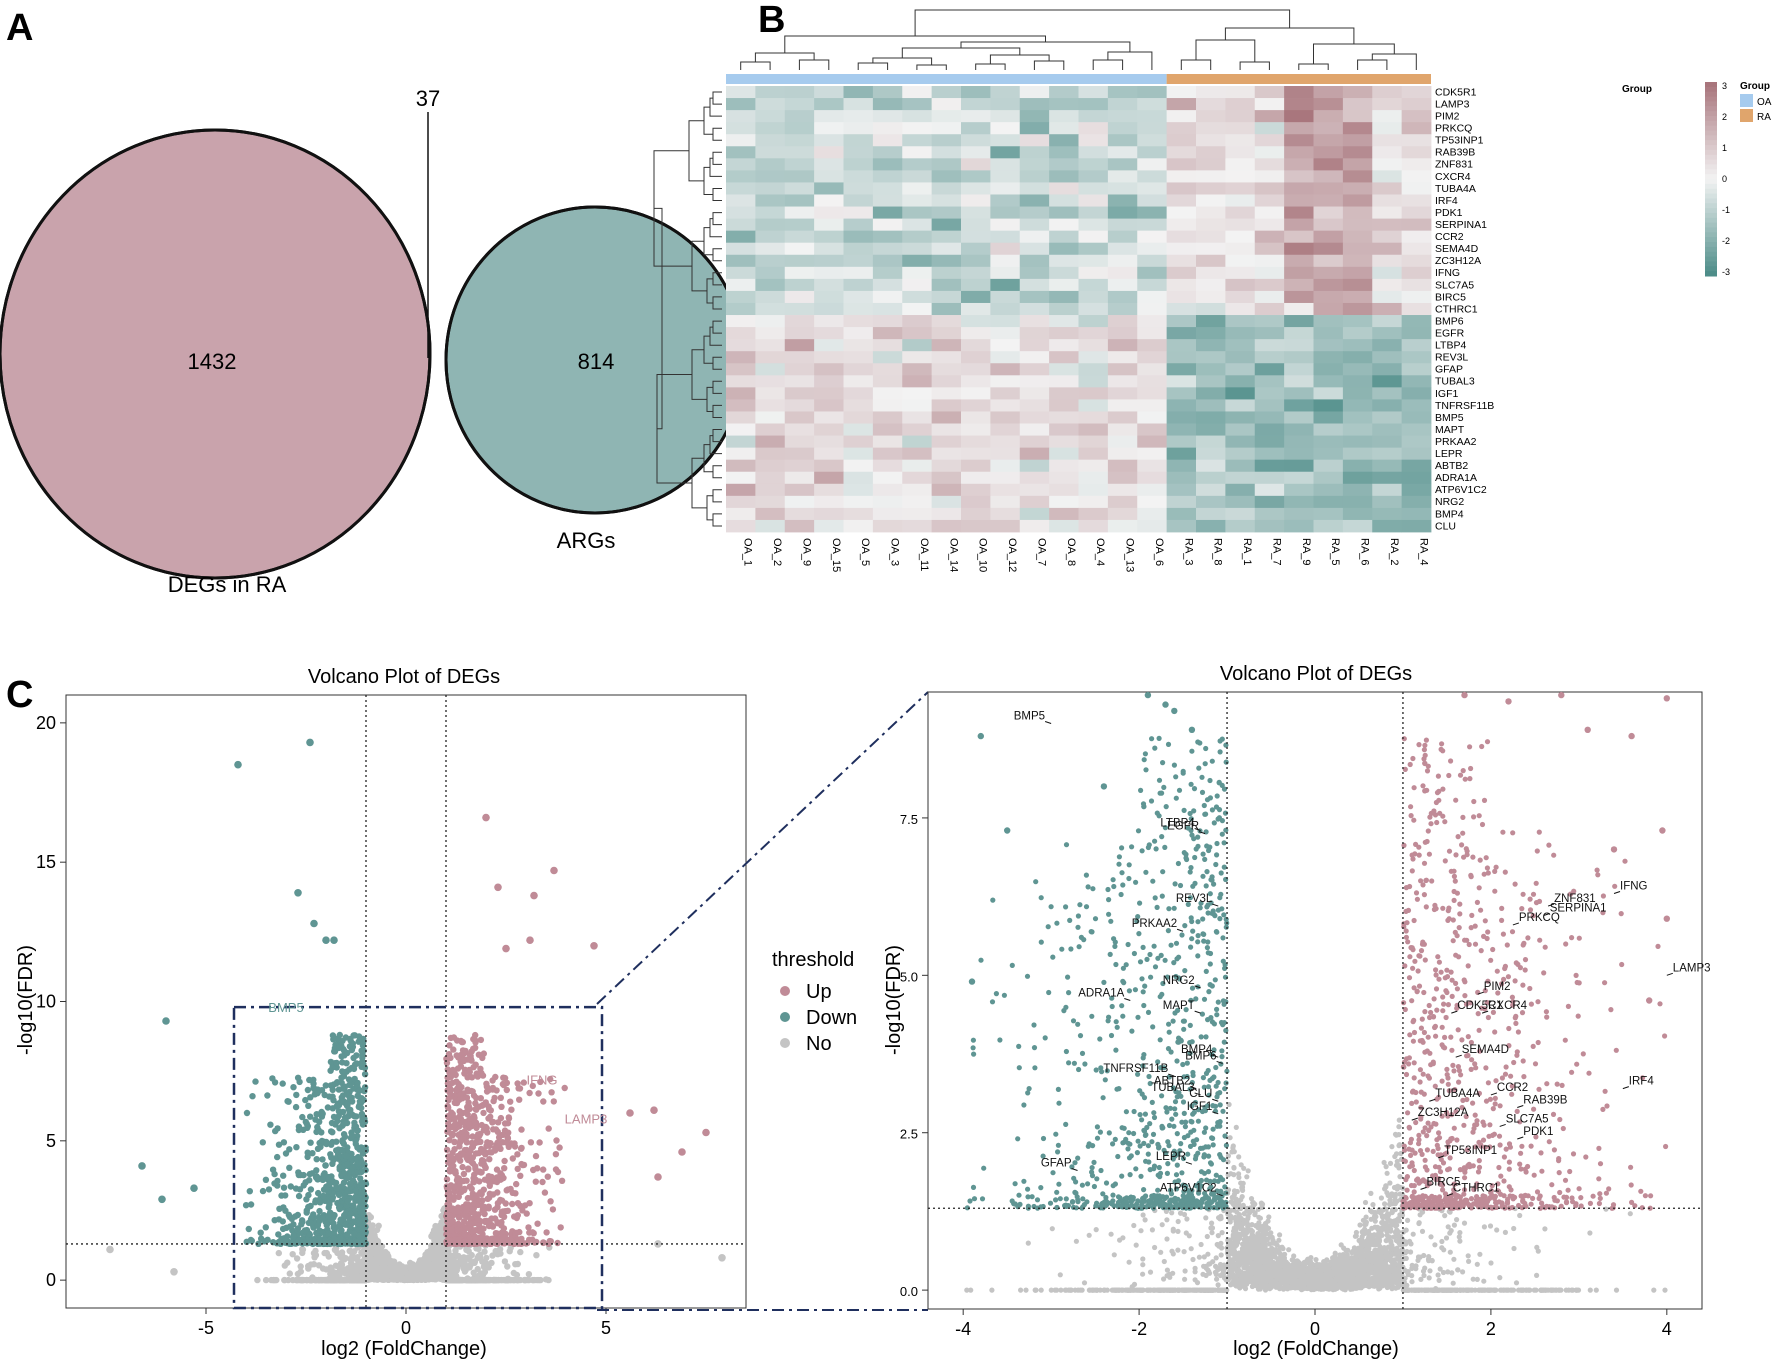 Image resolution: width=1772 pixels, height=1365 pixels. Describe the element at coordinates (1100, 552) in the screenshot. I see `heatmap-column-label: OA_4` at that location.